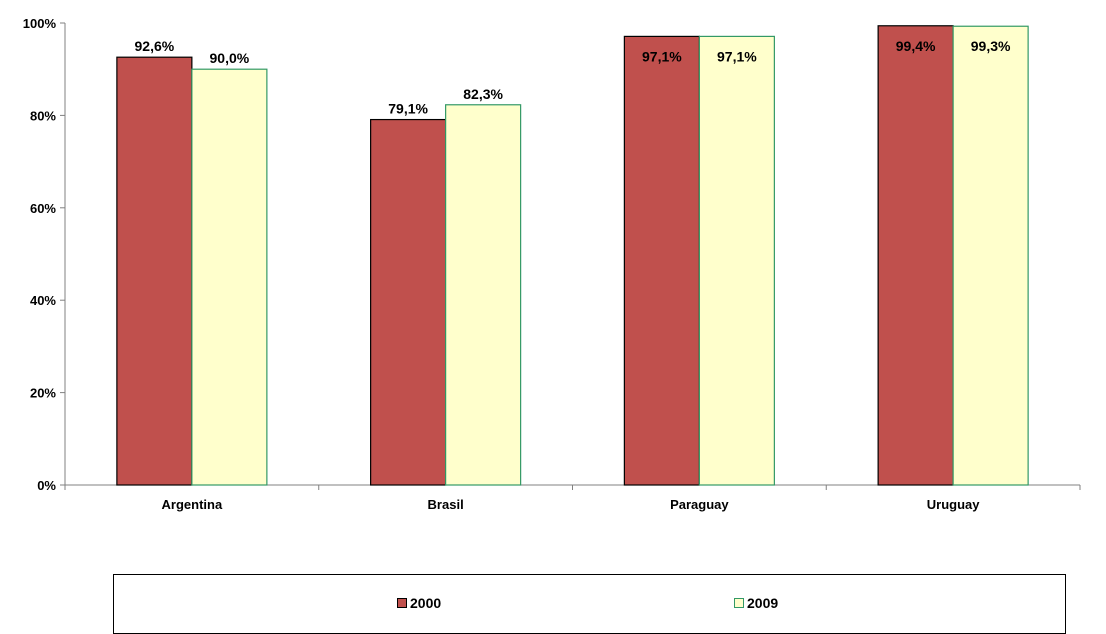 This screenshot has width=1106, height=634. I want to click on legend-item-2009: 2009, so click(756, 603).